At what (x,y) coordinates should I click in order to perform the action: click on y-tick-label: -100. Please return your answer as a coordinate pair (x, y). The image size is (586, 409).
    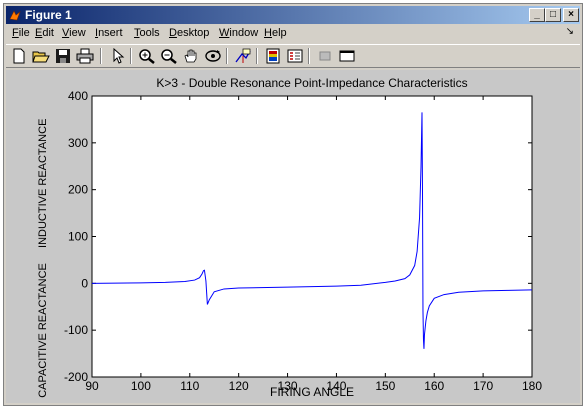
    Looking at the image, I should click on (76, 330).